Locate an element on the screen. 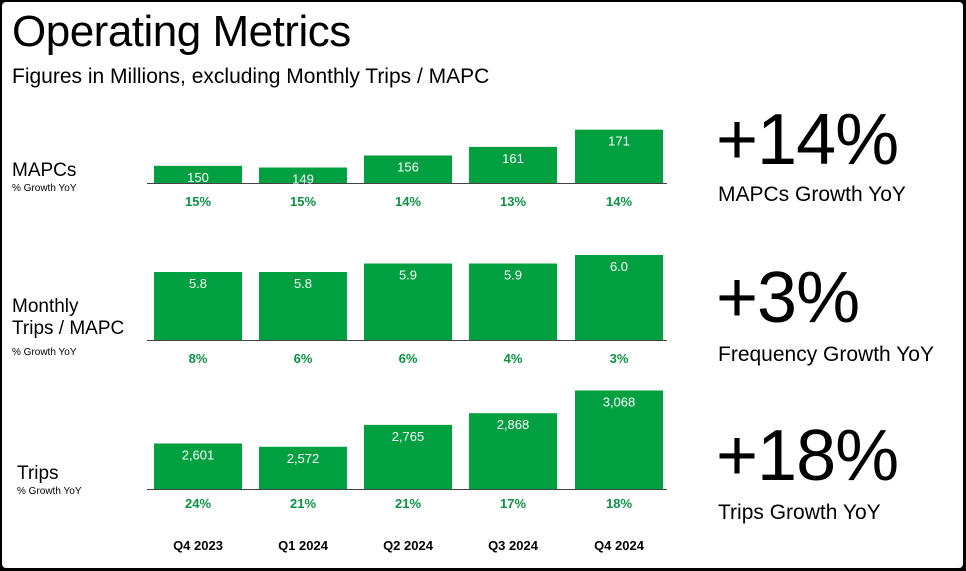 This screenshot has width=966, height=571. bar-value-label: 149 is located at coordinates (303, 179).